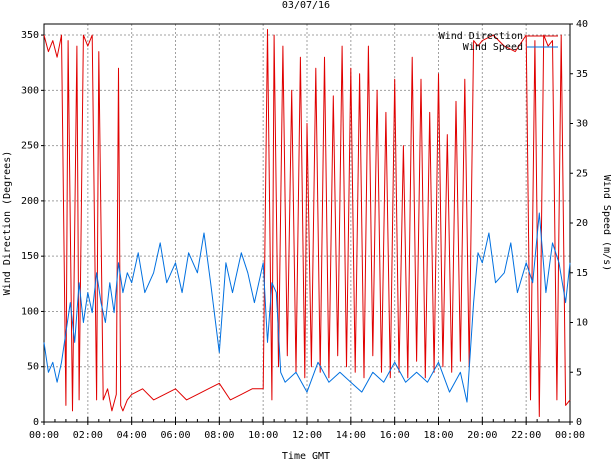 Image resolution: width=611 pixels, height=459 pixels. What do you see at coordinates (263, 435) in the screenshot?
I see `x-tick-label: 10:00` at bounding box center [263, 435].